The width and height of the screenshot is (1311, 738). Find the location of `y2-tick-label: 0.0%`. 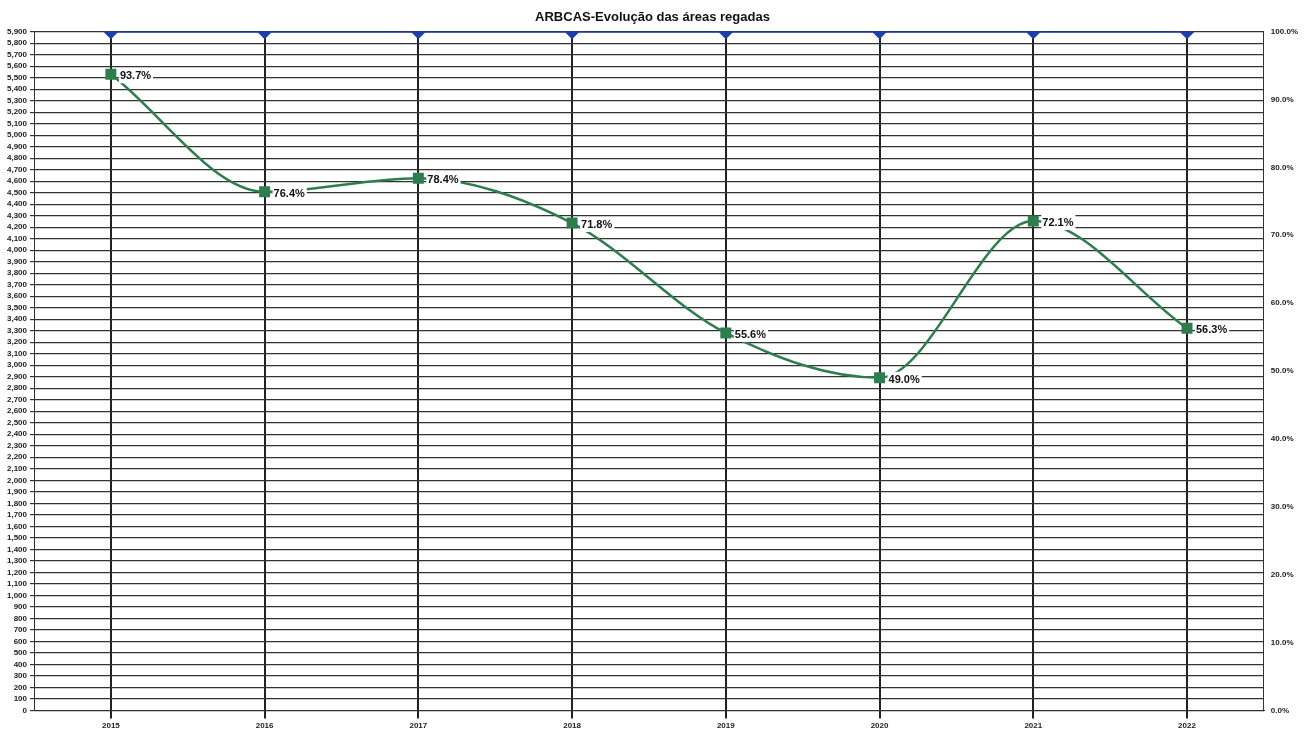

y2-tick-label: 0.0% is located at coordinates (1280, 710).